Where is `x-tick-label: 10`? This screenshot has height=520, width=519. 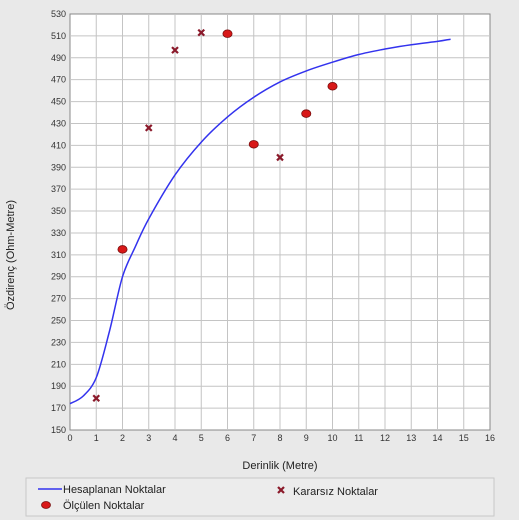 x-tick-label: 10 is located at coordinates (332, 438).